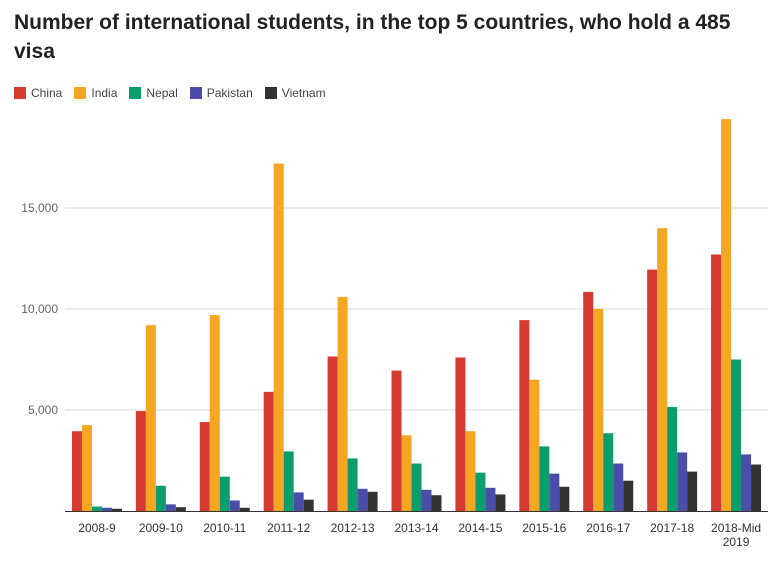  I want to click on legend-swatch-india, so click(80, 93).